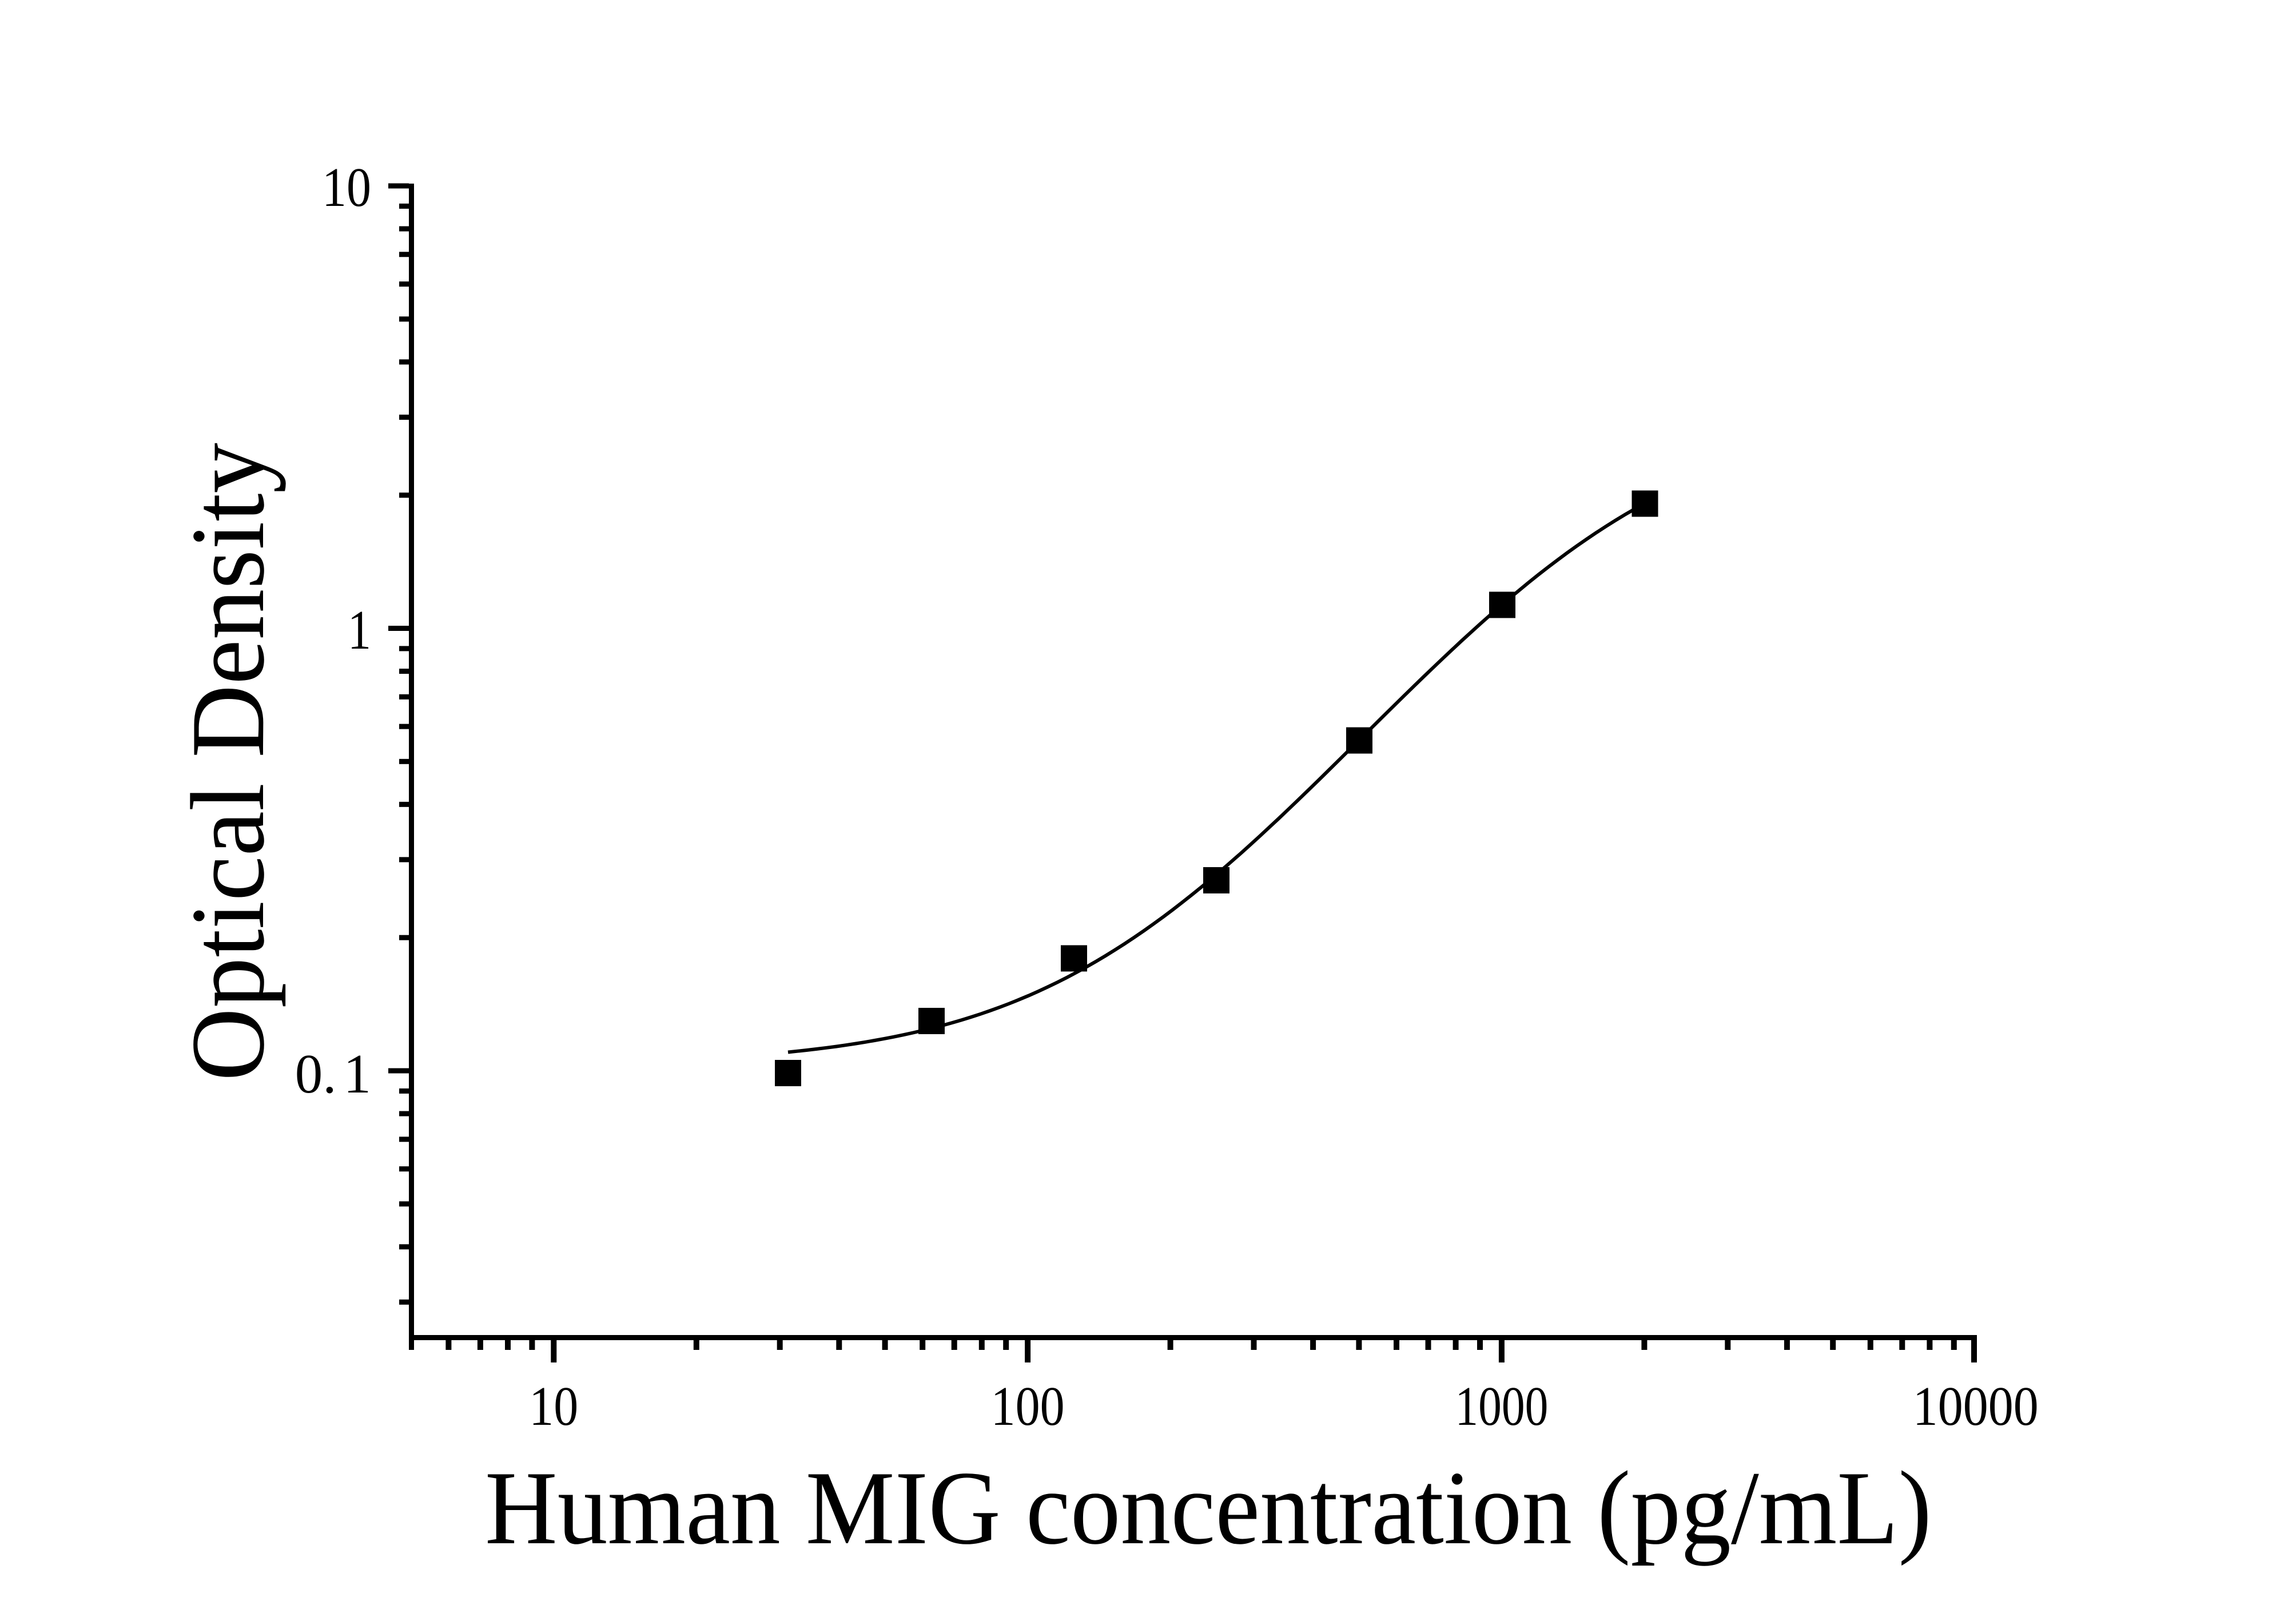 This screenshot has width=2296, height=1605. I want to click on svg-text: 10000, so click(1976, 1406).